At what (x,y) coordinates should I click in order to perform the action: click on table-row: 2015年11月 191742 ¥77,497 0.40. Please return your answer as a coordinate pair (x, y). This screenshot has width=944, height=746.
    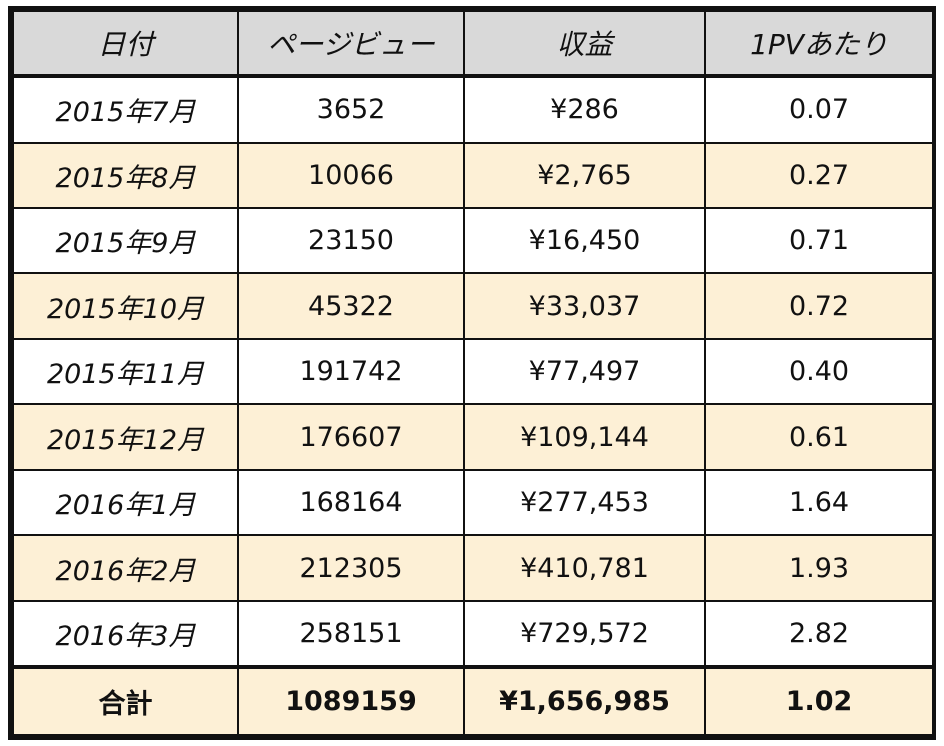
    Looking at the image, I should click on (473, 371).